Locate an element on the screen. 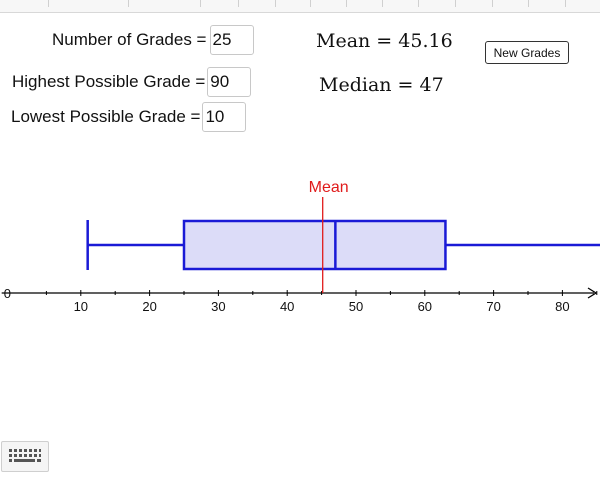 Image resolution: width=600 pixels, height=480 pixels. new-grades-button: New Grades is located at coordinates (527, 52).